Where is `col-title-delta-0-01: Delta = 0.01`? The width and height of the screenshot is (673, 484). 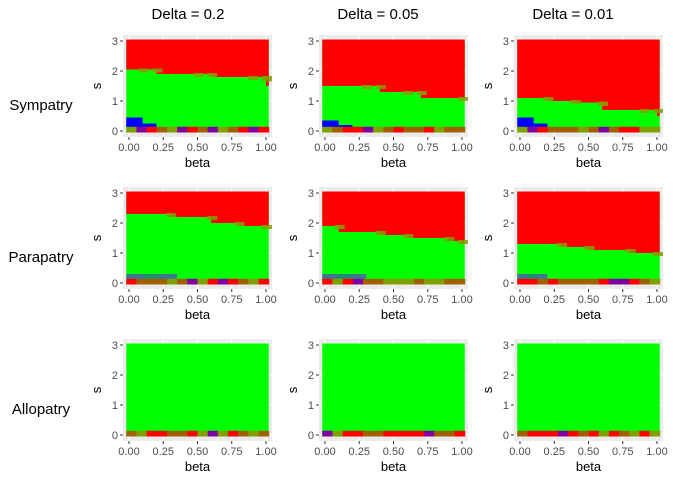
col-title-delta-0-01: Delta = 0.01 is located at coordinates (573, 14).